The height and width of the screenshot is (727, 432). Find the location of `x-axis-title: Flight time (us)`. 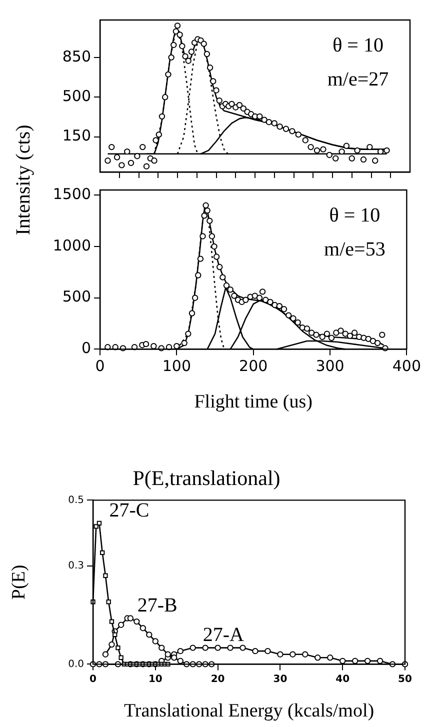

x-axis-title: Flight time (us) is located at coordinates (253, 402).